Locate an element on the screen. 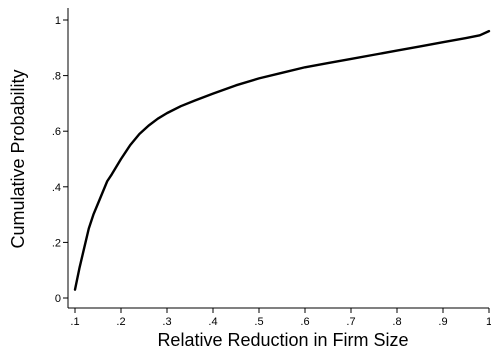 Image resolution: width=491 pixels, height=349 pixels. x-tick-label: .2 is located at coordinates (120, 322).